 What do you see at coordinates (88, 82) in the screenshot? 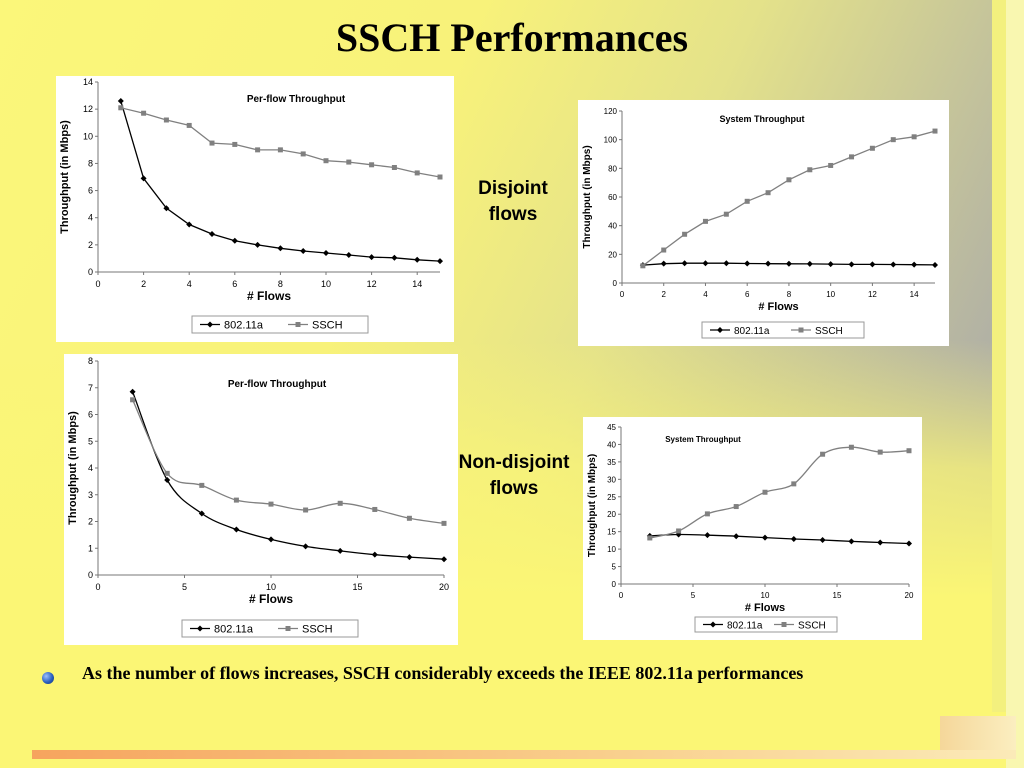
I see `y-tick-label: 14` at bounding box center [88, 82].